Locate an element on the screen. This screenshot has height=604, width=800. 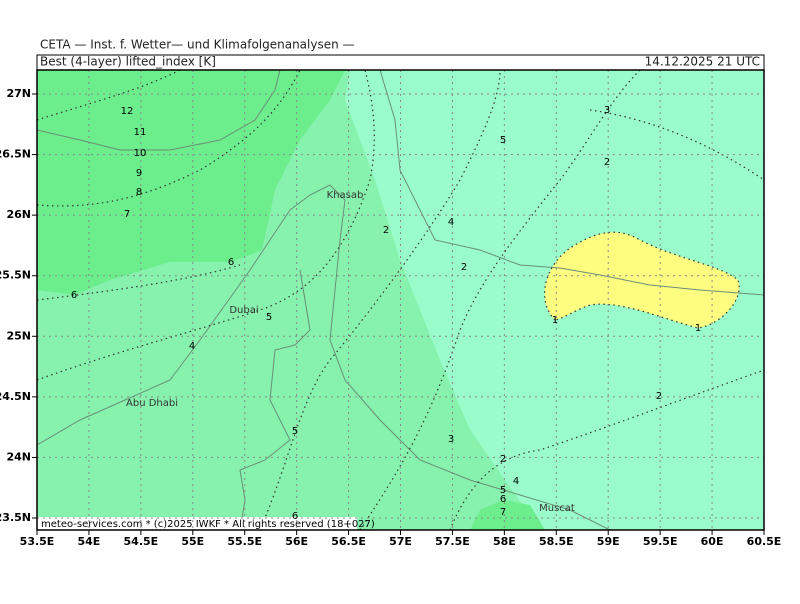
y-tick-label: 27N is located at coordinates (18, 93).